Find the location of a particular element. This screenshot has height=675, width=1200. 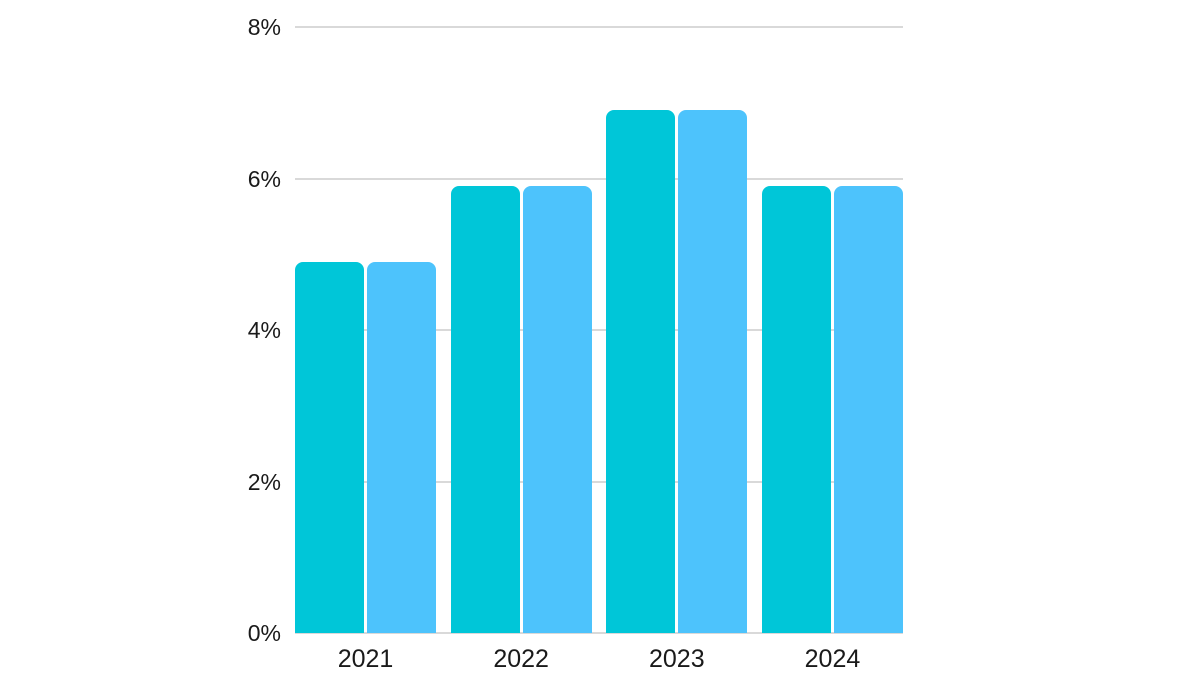

baseline is located at coordinates (599, 633).